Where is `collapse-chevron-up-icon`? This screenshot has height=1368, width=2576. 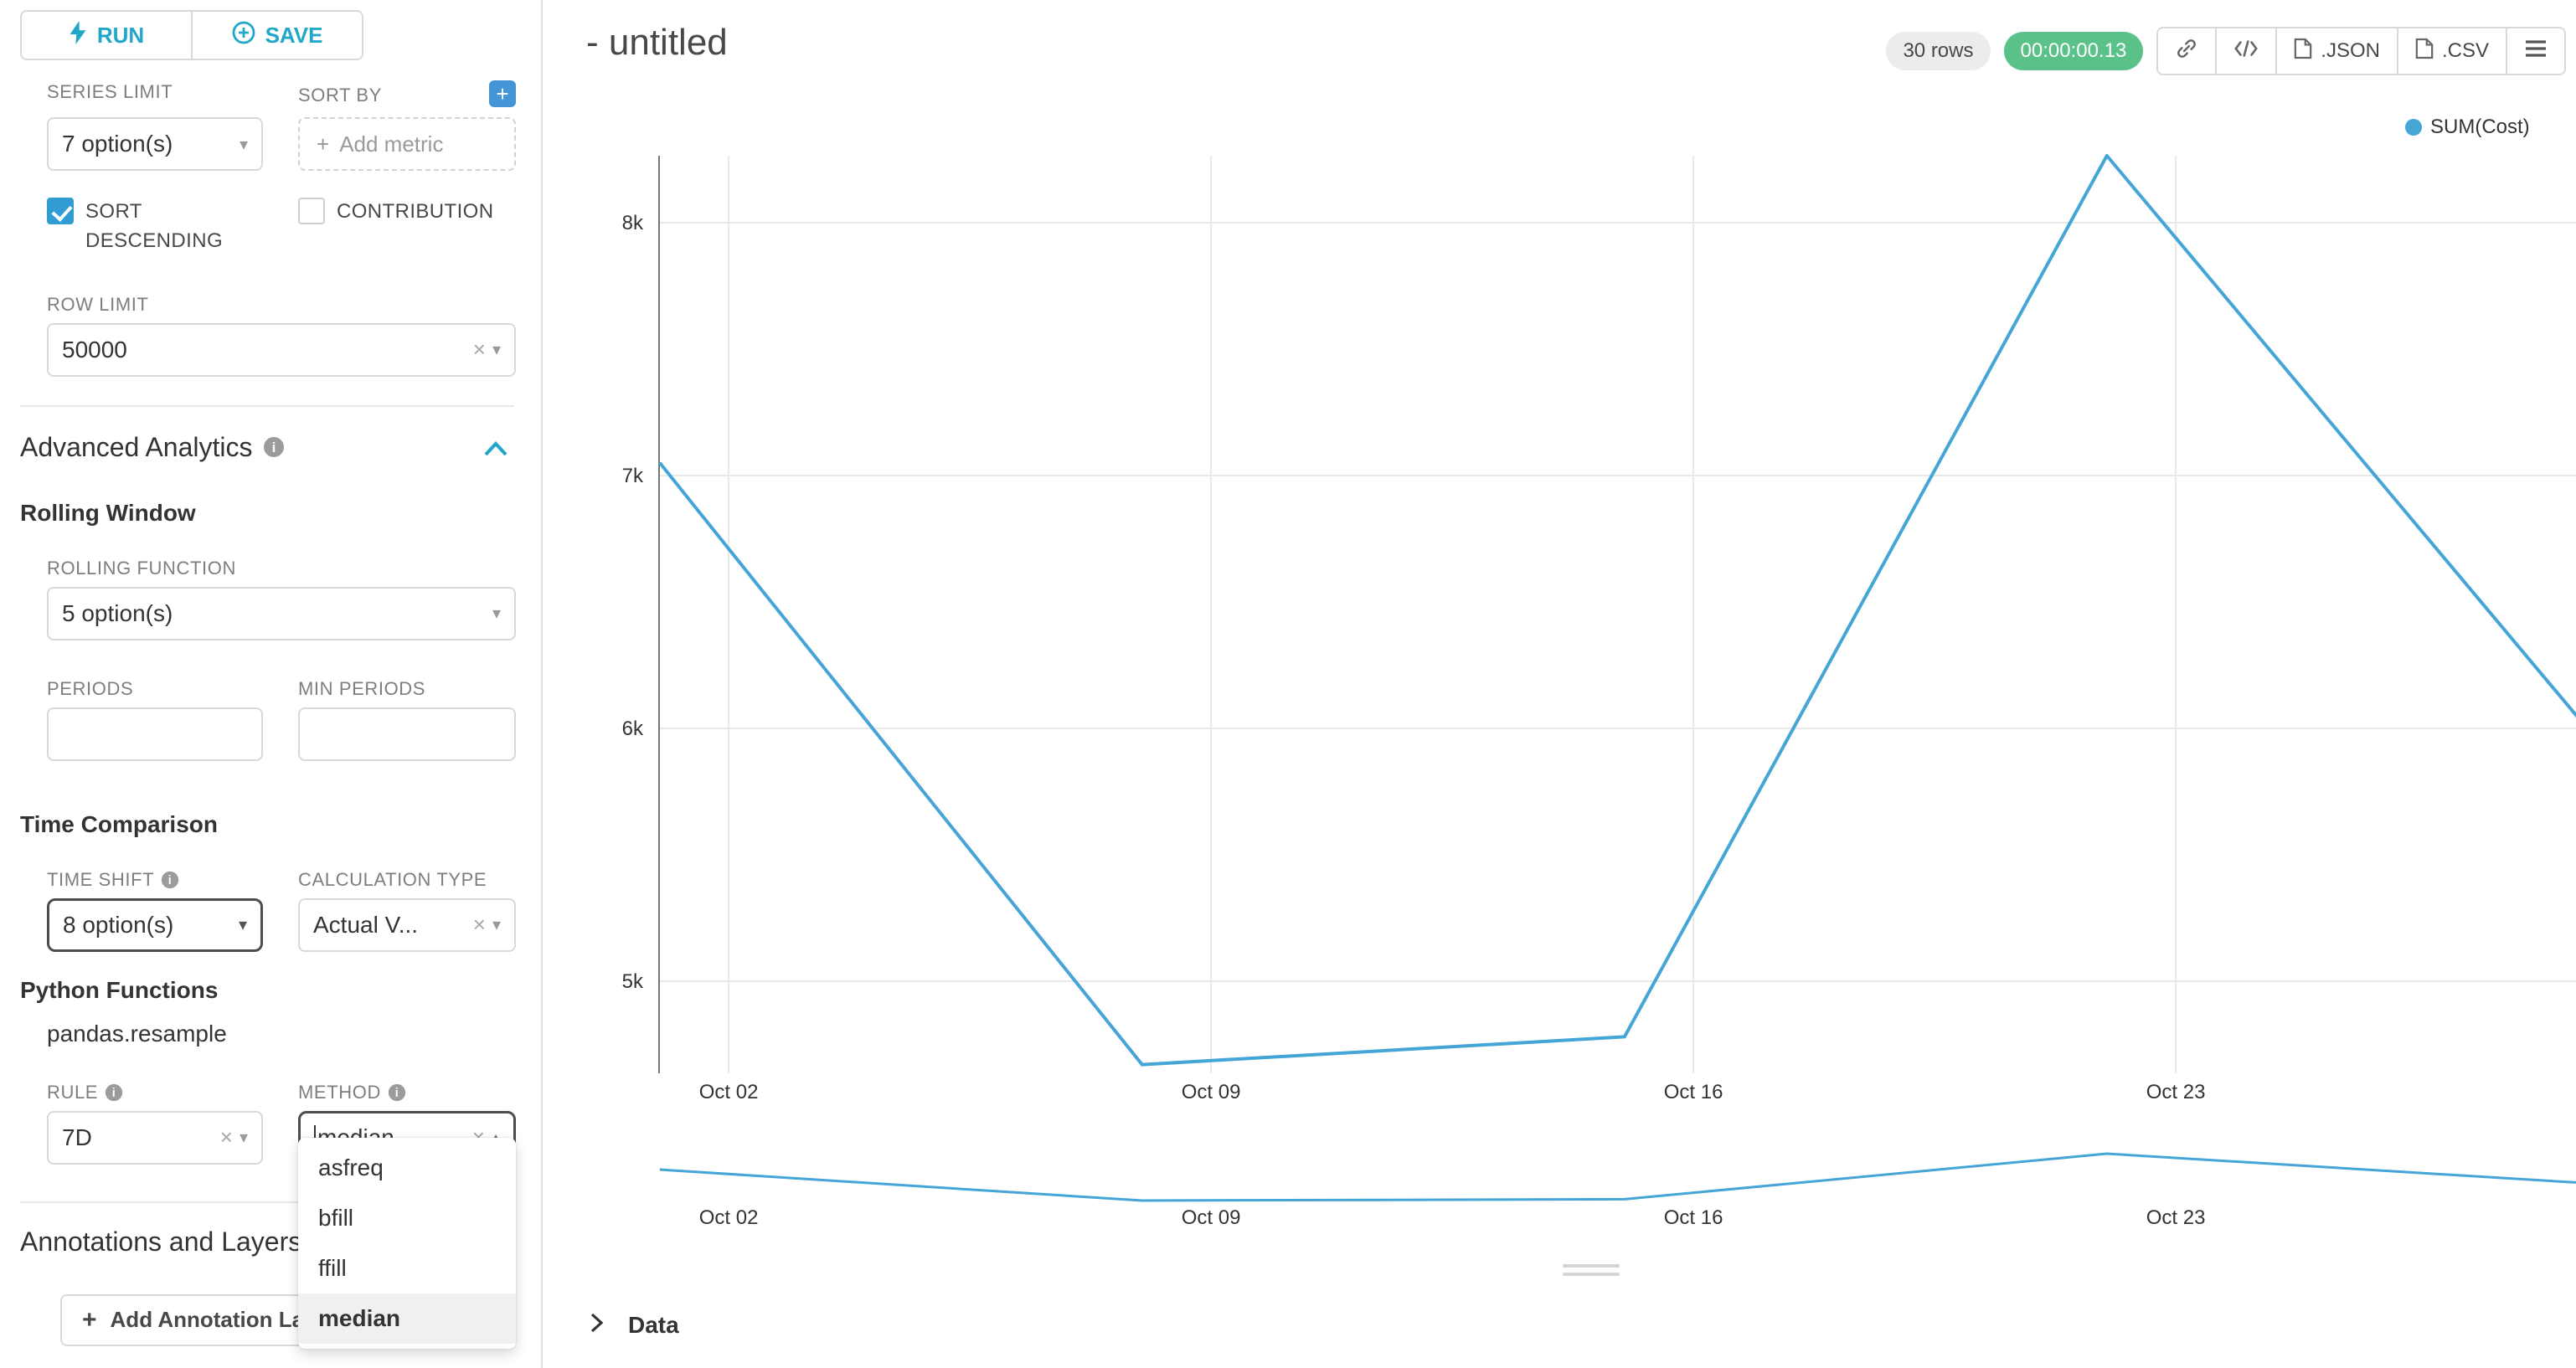 collapse-chevron-up-icon is located at coordinates (495, 448).